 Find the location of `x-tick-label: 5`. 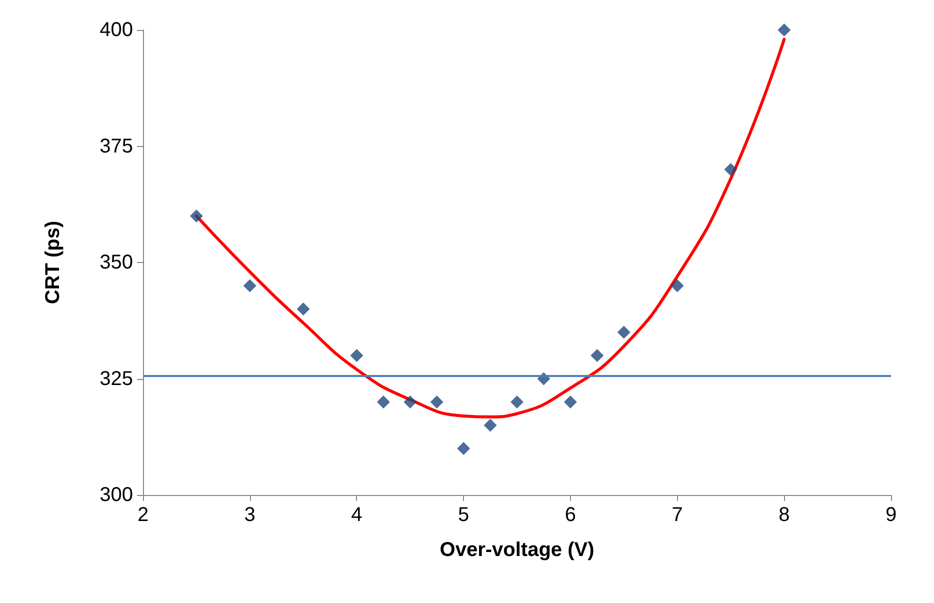

x-tick-label: 5 is located at coordinates (464, 515).